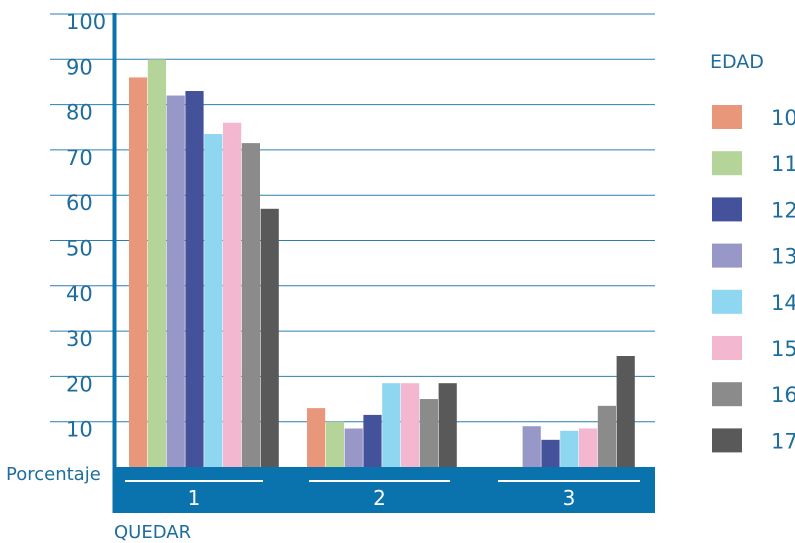  I want to click on legend-label: 12, so click(783, 210).